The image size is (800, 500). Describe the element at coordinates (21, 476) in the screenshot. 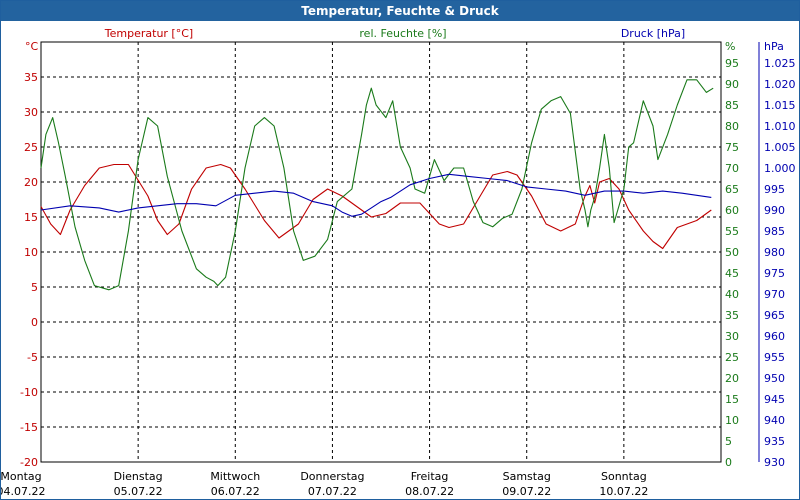

I see `x-tick-day-label: Montag` at that location.